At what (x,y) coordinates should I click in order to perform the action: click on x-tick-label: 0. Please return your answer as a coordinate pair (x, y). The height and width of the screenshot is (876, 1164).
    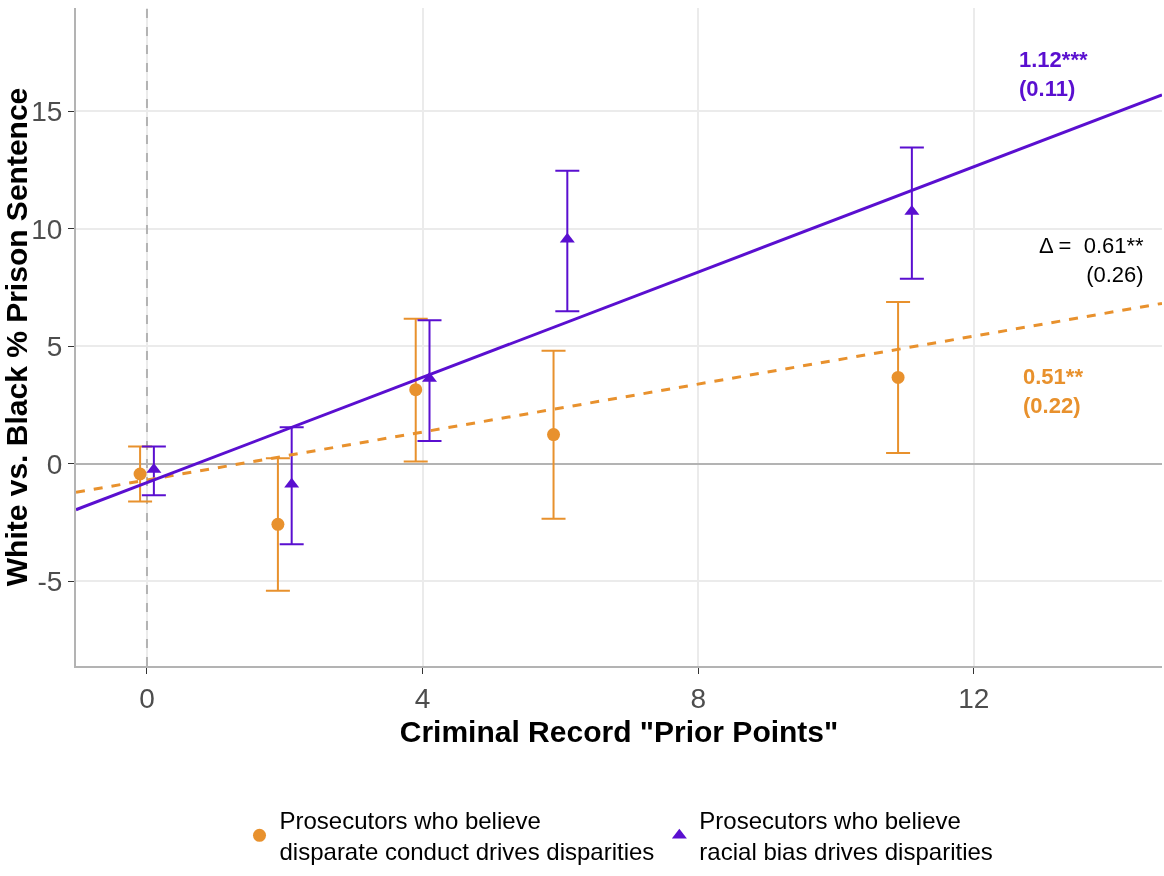
    Looking at the image, I should click on (147, 698).